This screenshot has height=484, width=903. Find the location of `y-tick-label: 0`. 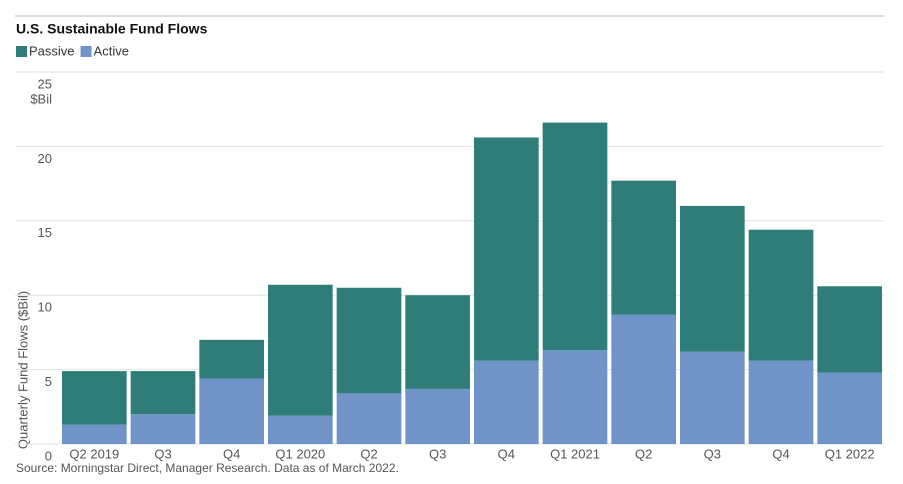

y-tick-label: 0 is located at coordinates (48, 455).